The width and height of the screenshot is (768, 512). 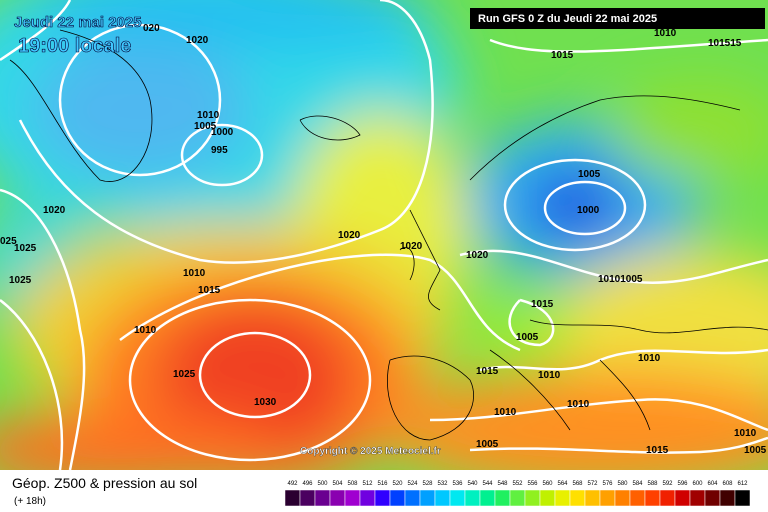 What do you see at coordinates (219, 150) in the screenshot?
I see `isobar-label: 995` at bounding box center [219, 150].